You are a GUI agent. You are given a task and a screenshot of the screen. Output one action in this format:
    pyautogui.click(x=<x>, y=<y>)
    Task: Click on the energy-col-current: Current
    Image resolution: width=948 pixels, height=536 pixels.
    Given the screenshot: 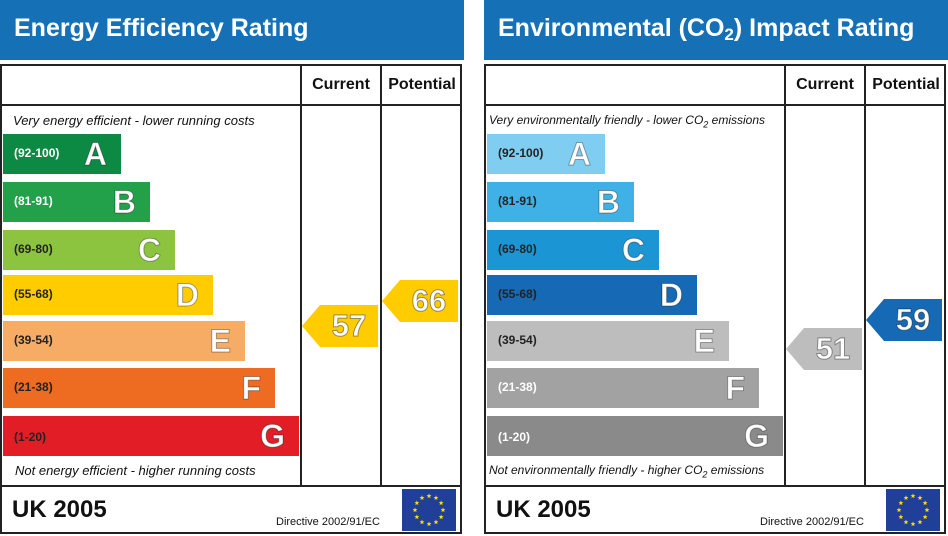 What is the action you would take?
    pyautogui.click(x=341, y=84)
    